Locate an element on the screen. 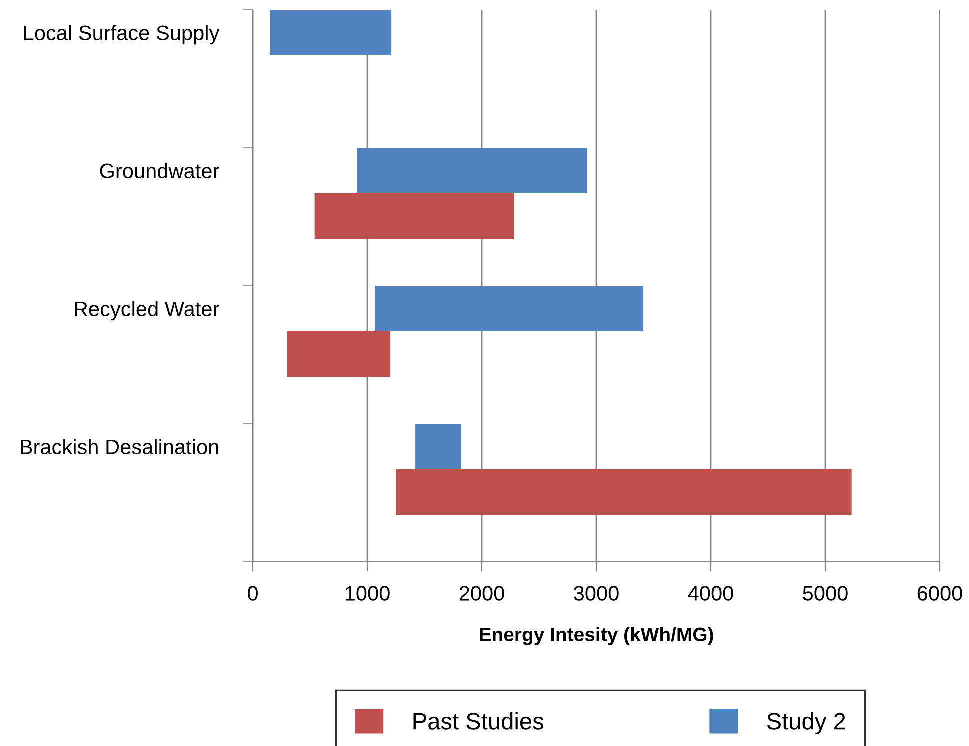 The width and height of the screenshot is (969, 746). x-tick-label: 5000 is located at coordinates (825, 593).